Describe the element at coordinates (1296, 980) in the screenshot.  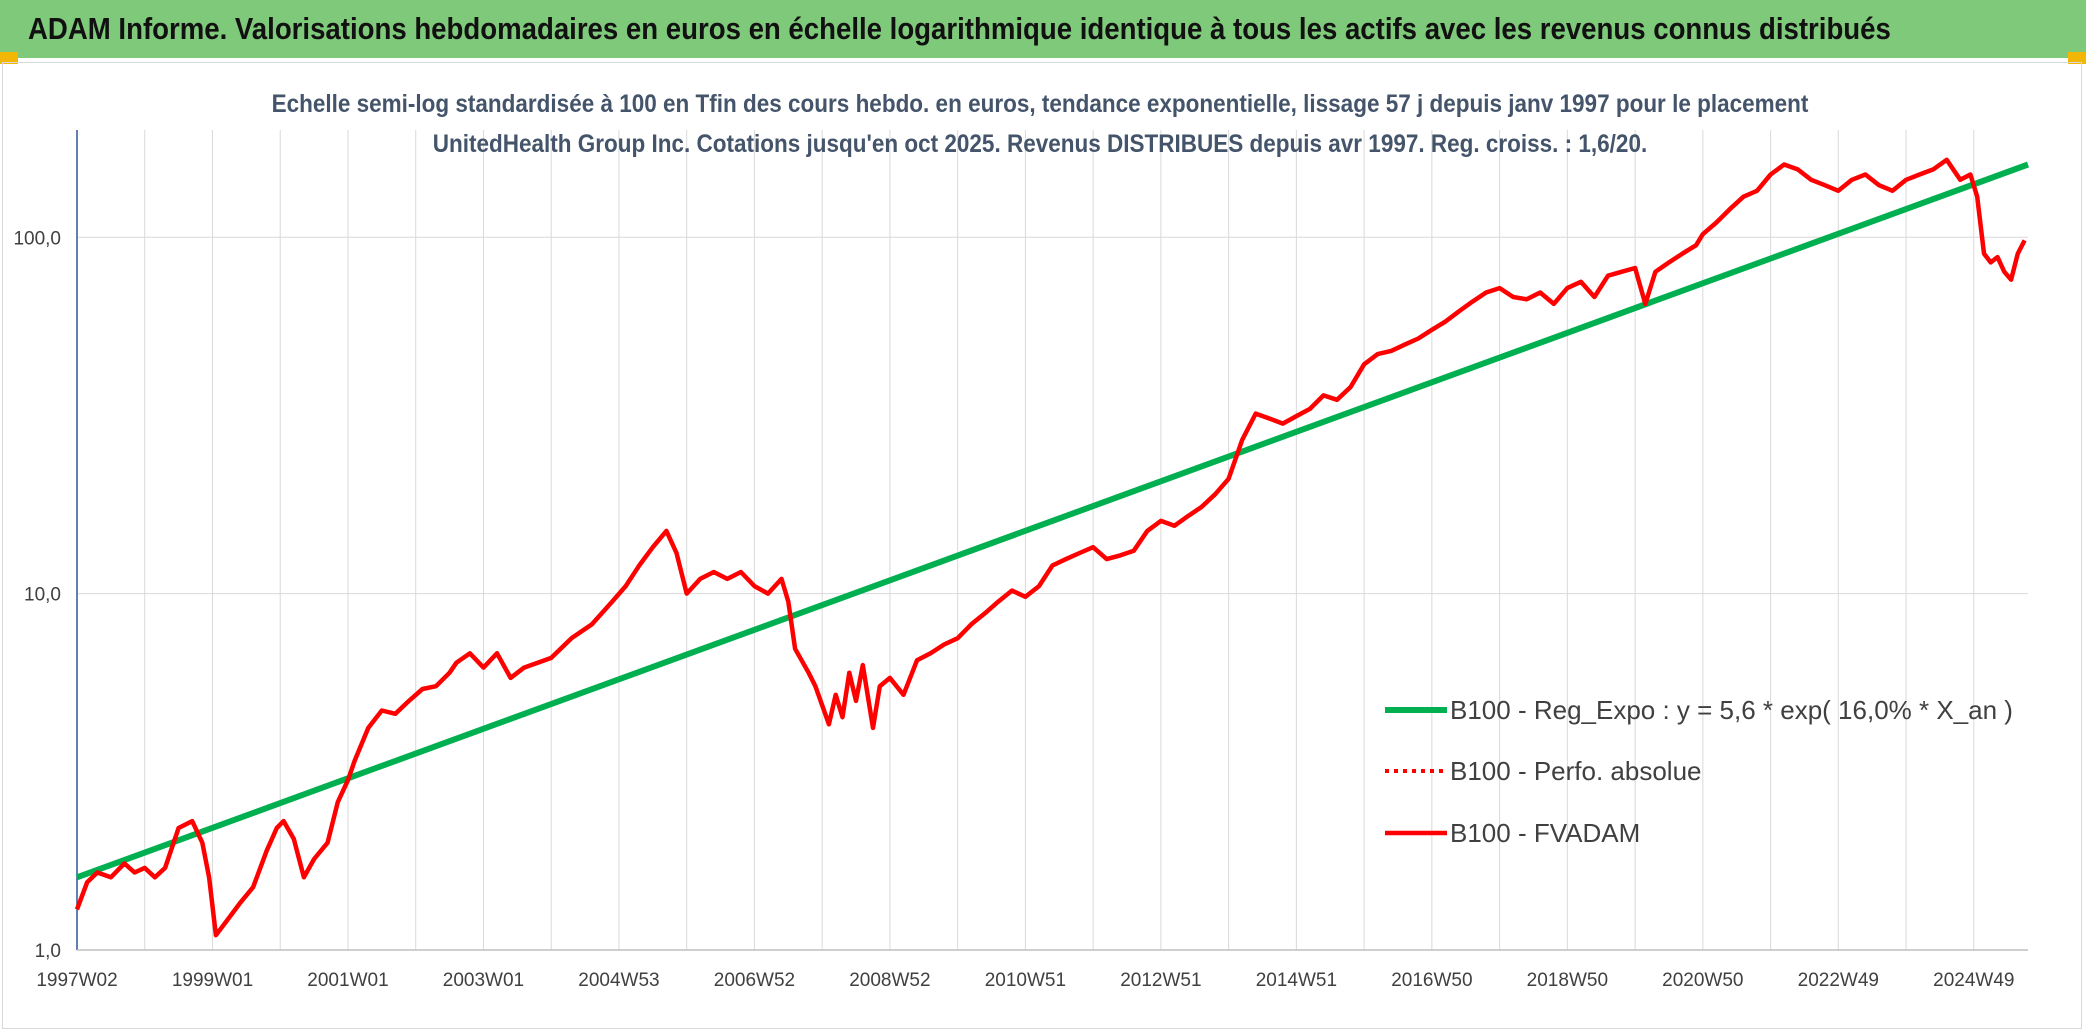
I see `x-tick-label: 2014W51` at that location.